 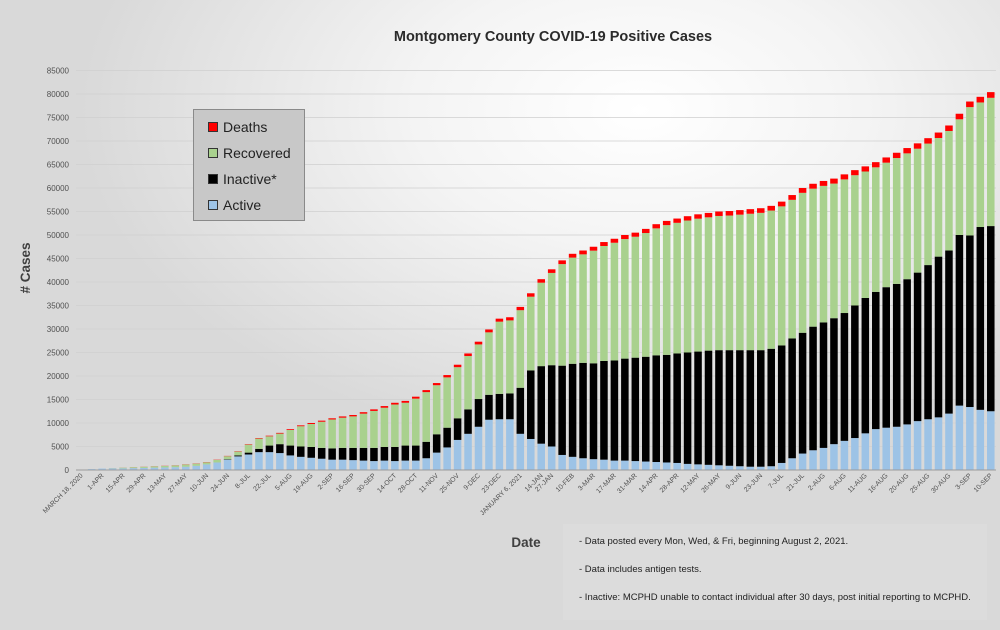 What do you see at coordinates (711, 483) in the screenshot?
I see `x-tick-label: 26-MAY` at bounding box center [711, 483].